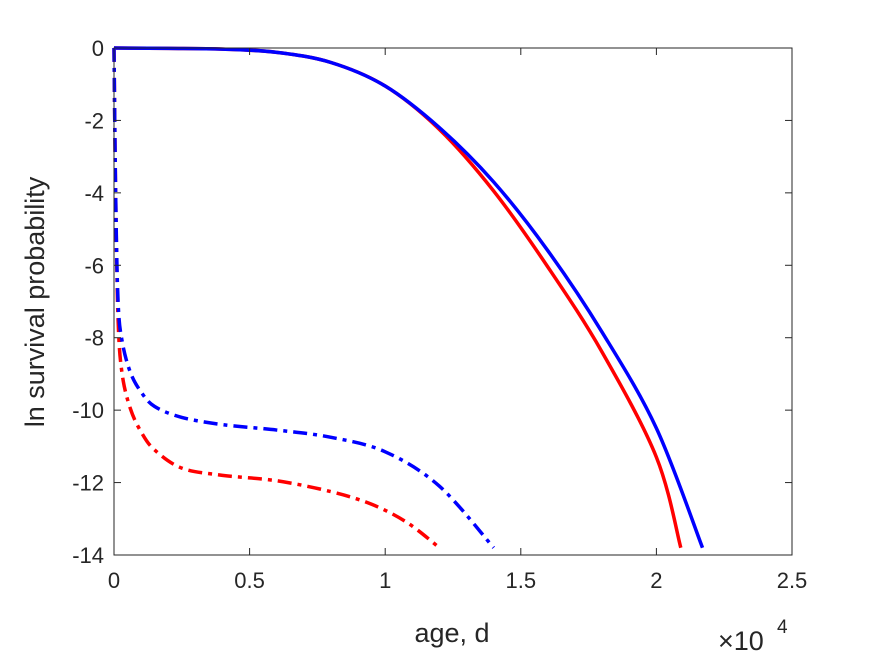  What do you see at coordinates (94, 193) in the screenshot?
I see `y-tick-label: -4` at bounding box center [94, 193].